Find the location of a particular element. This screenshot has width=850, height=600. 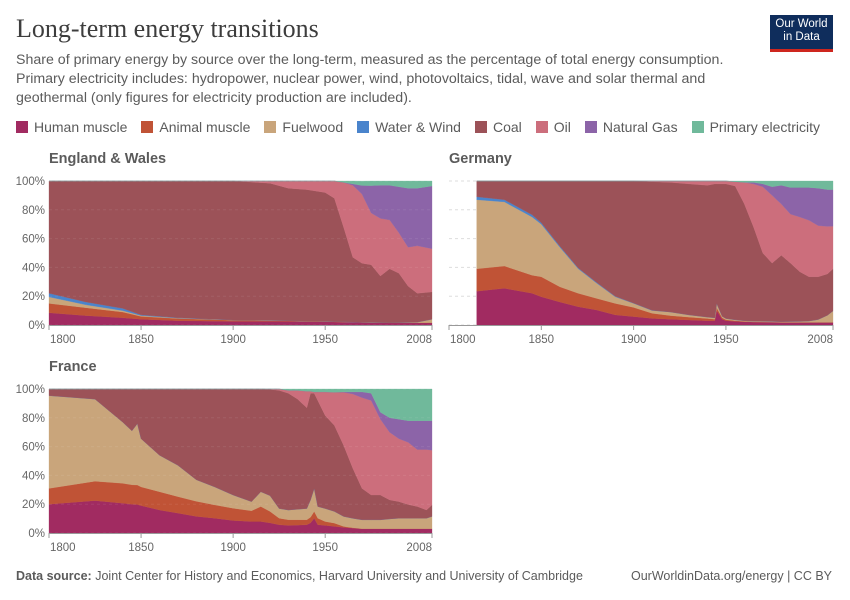

legend-item-fuelwood: Fuelwood is located at coordinates (303, 127).